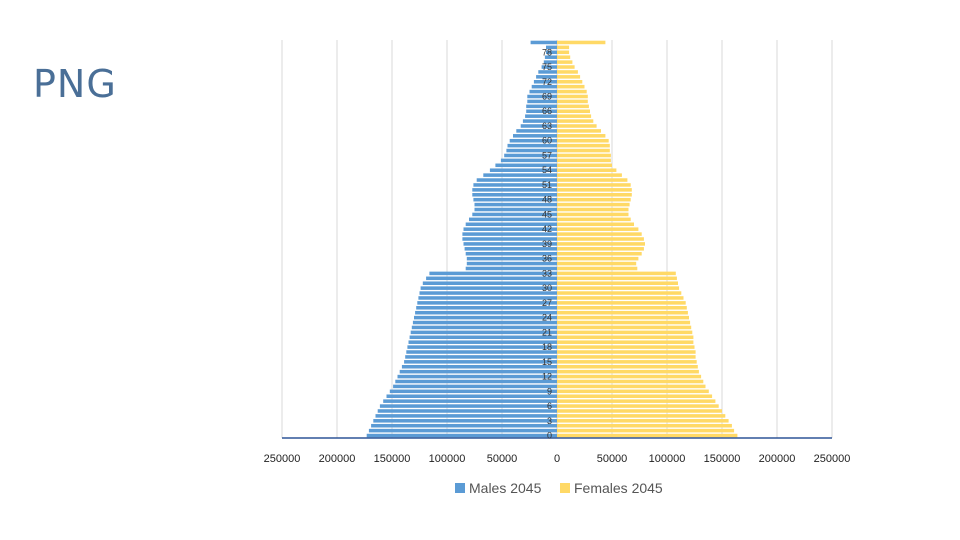  I want to click on x-tick-label: 100000, so click(447, 459).